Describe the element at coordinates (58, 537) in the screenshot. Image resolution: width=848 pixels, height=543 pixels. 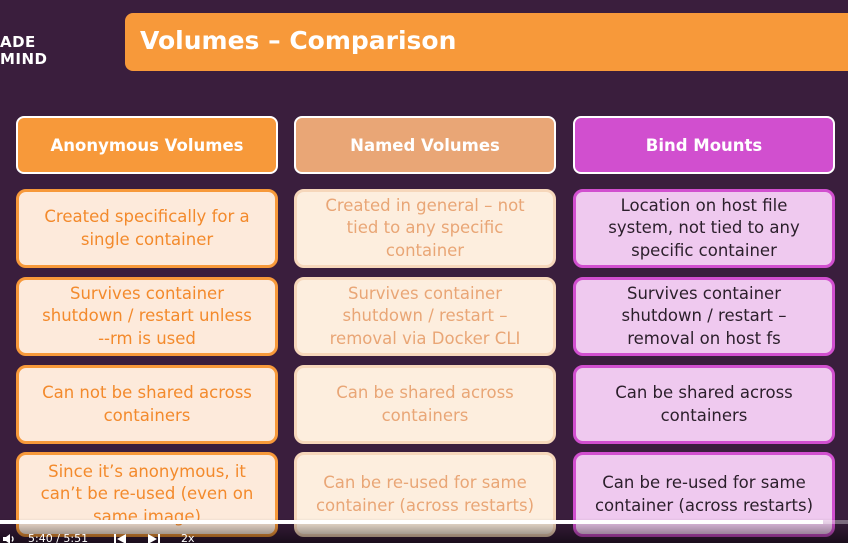
I see `time-display: 5:40 / 5:51` at that location.